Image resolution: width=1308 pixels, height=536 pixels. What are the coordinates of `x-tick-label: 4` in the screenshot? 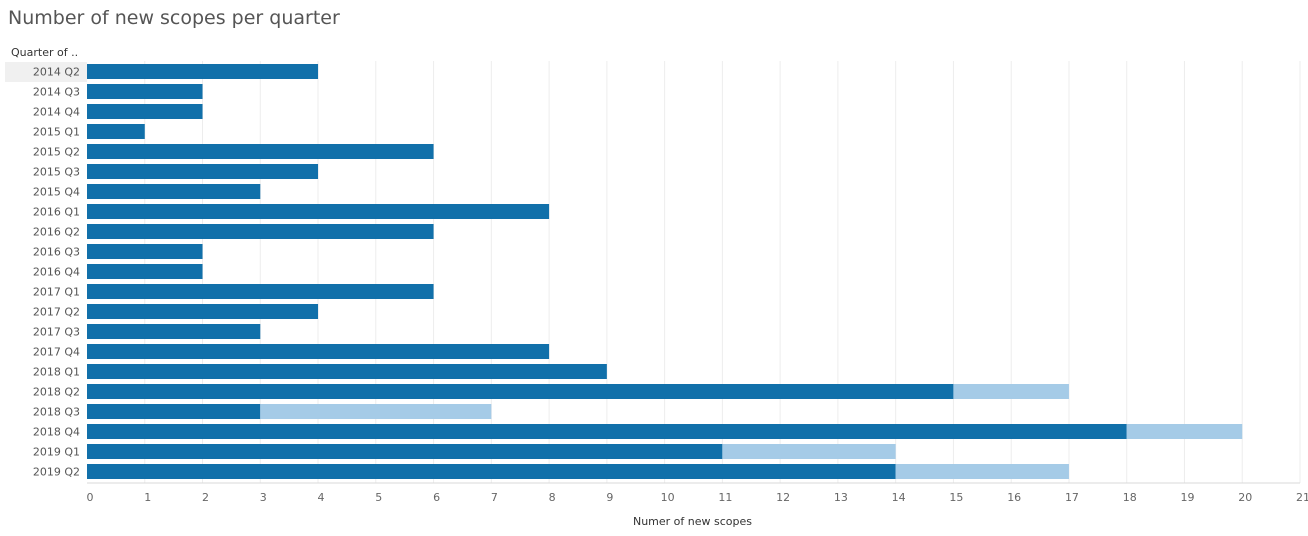 It's located at (321, 497).